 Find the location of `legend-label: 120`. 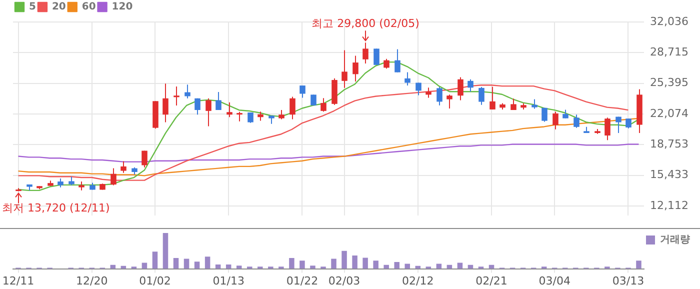

legend-label: 120 is located at coordinates (122, 7).